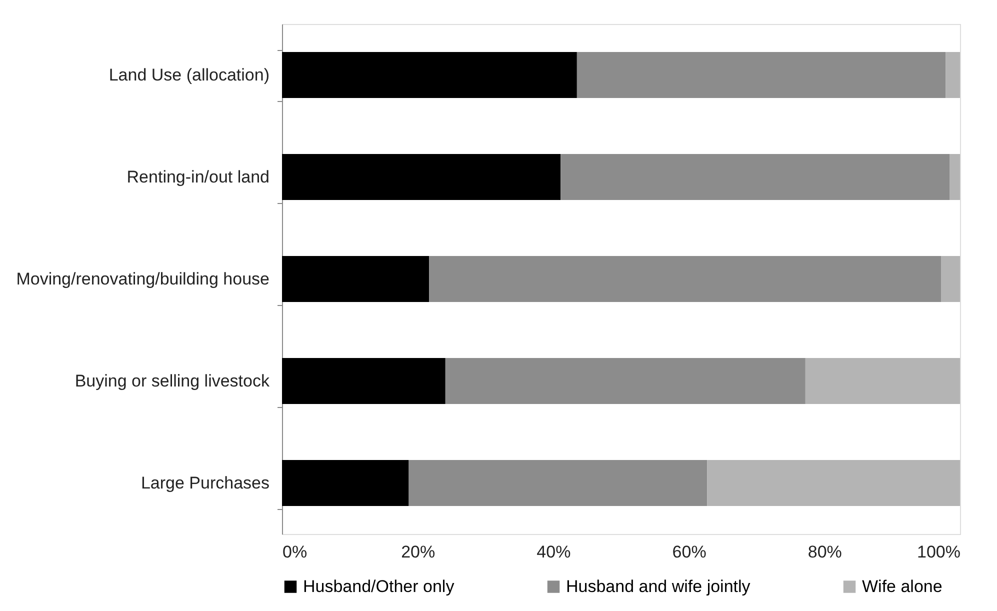 The height and width of the screenshot is (611, 997). I want to click on y-tick-label: Buying or selling livestock, so click(172, 381).